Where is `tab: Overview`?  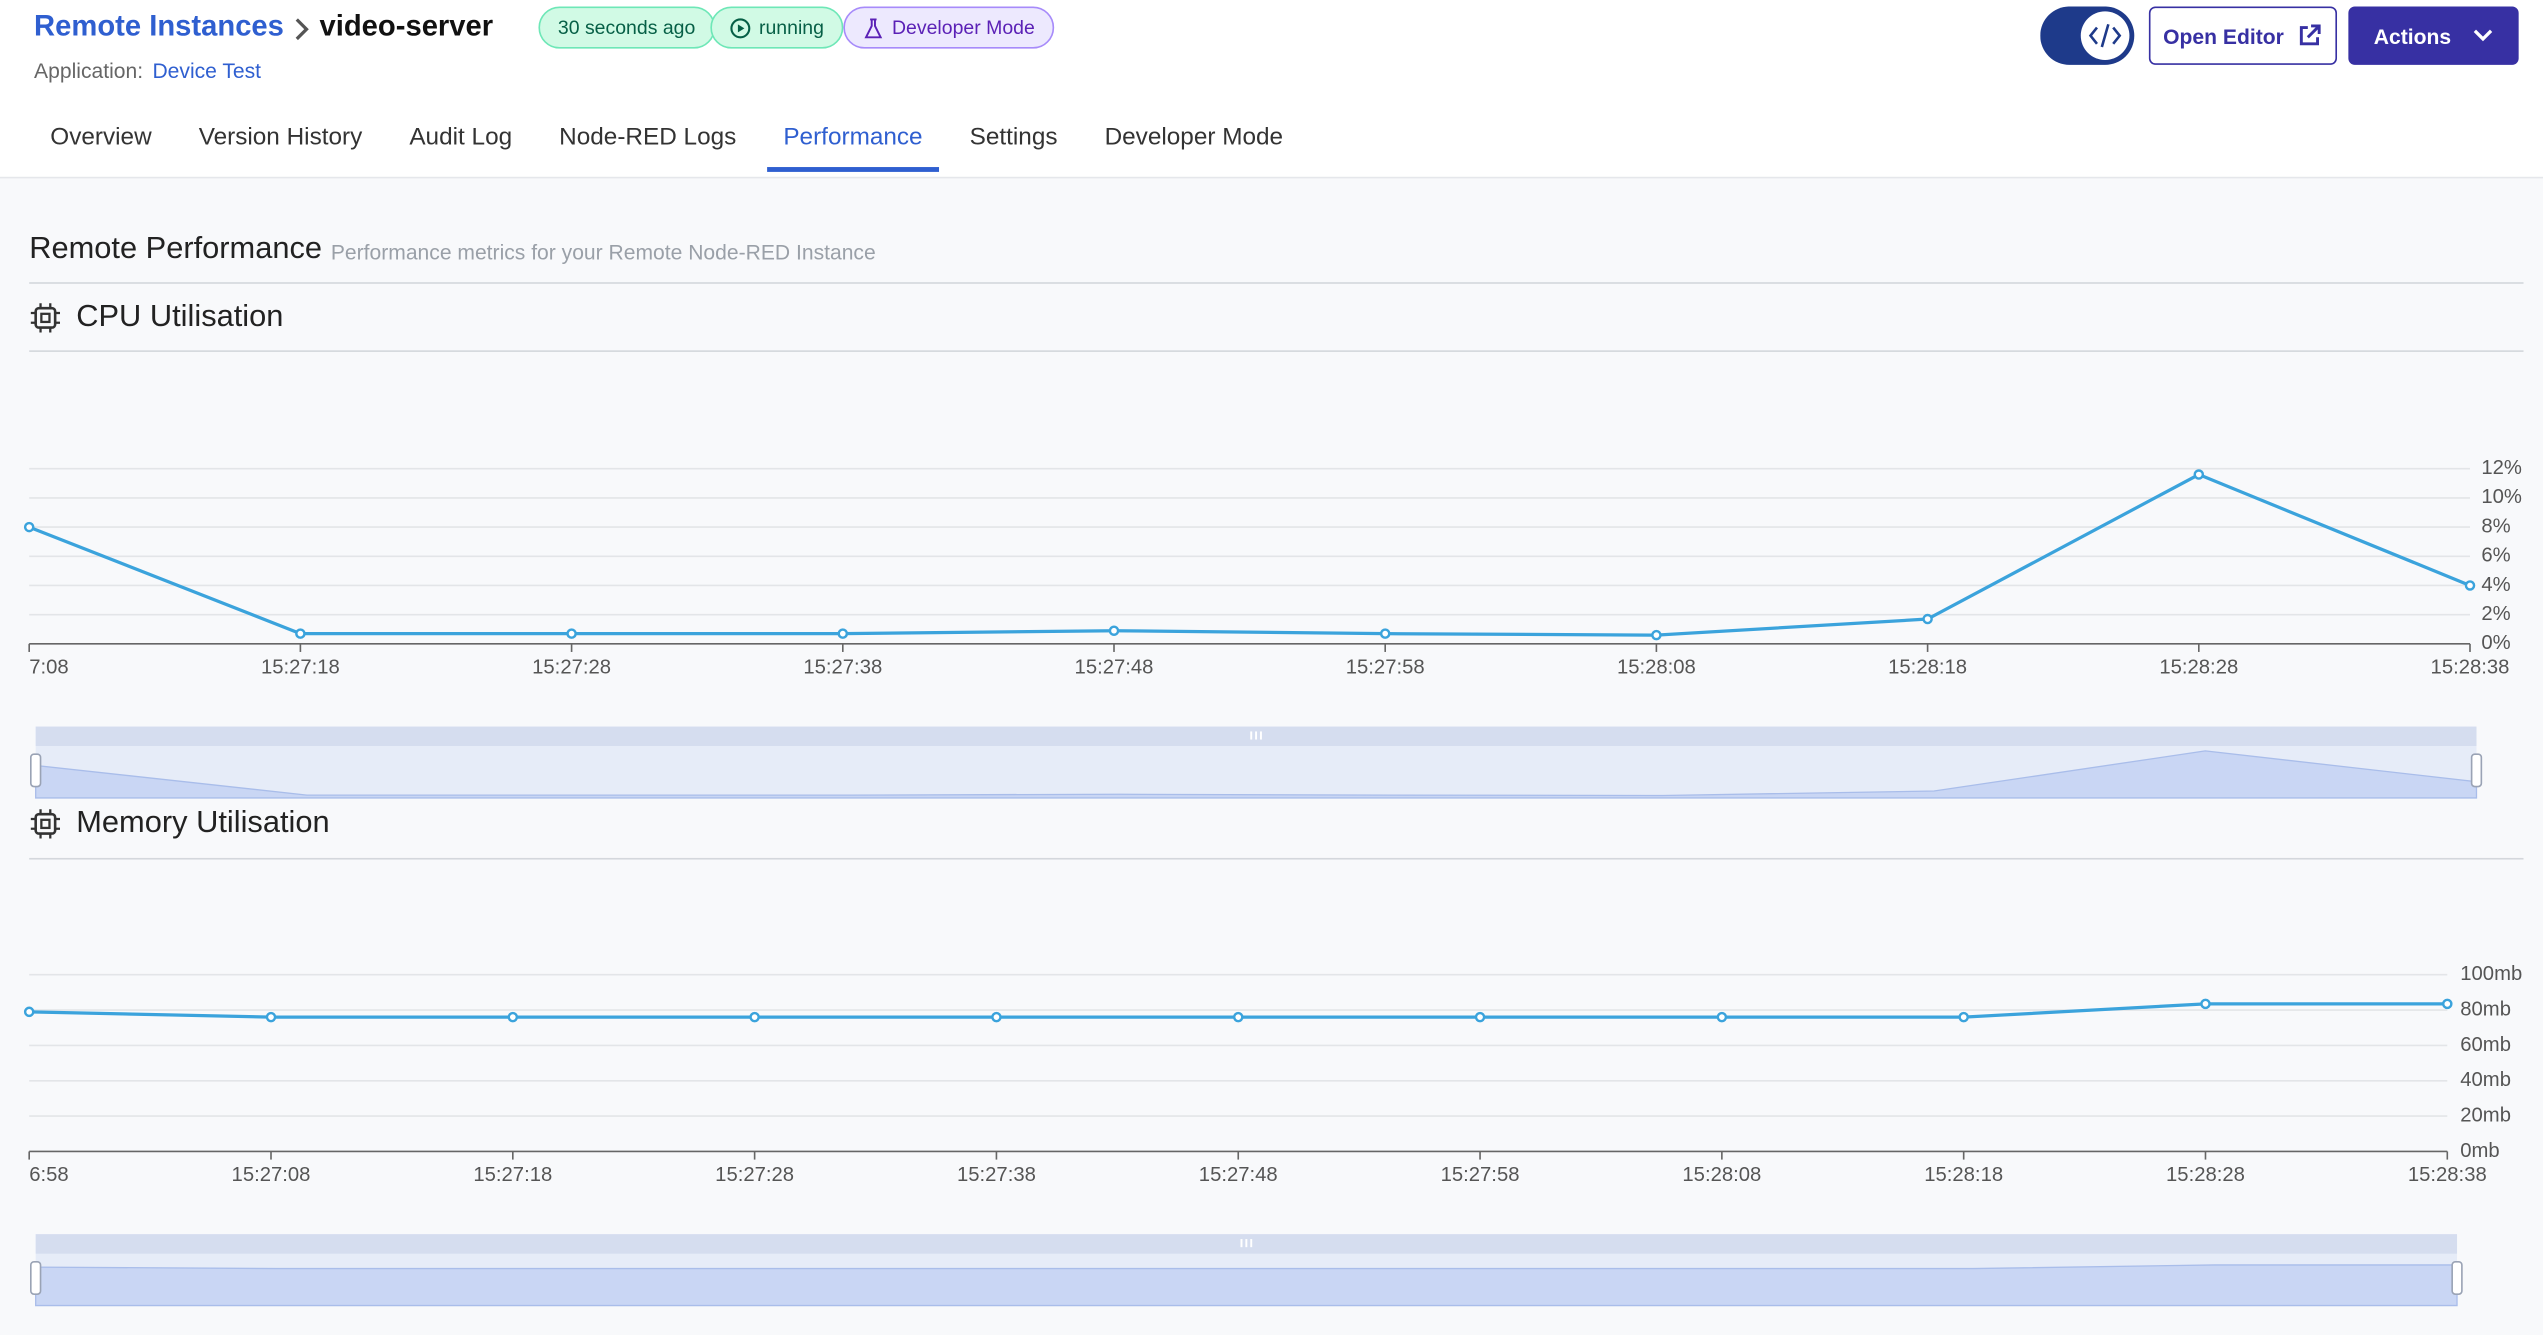
tab: Overview is located at coordinates (101, 137).